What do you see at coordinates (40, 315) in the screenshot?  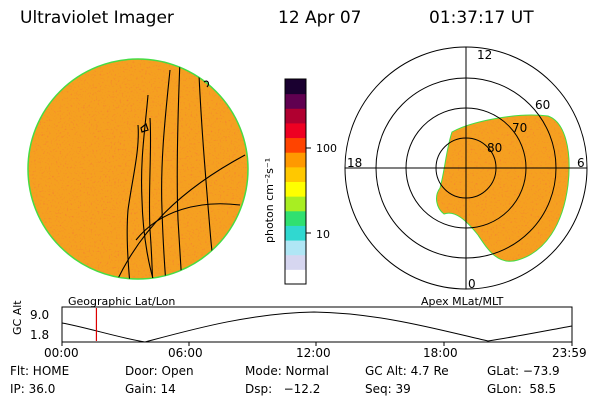 I see `alt-y-tick-9: 9.0` at bounding box center [40, 315].